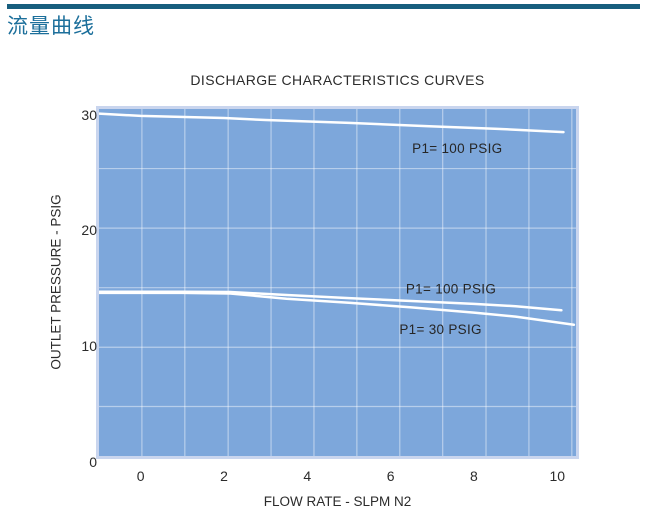  Describe the element at coordinates (56, 282) in the screenshot. I see `y-axis-title: OUTLET PRESSURE - PSIG` at that location.